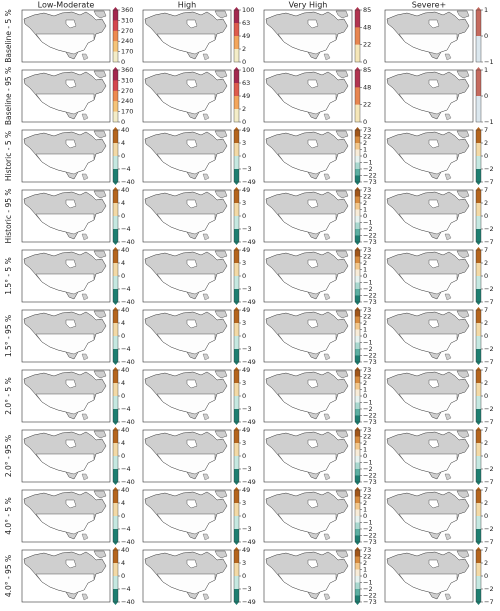 This screenshot has height=611, width=500. I want to click on colorbar-tick-label: 3, so click(244, 443).